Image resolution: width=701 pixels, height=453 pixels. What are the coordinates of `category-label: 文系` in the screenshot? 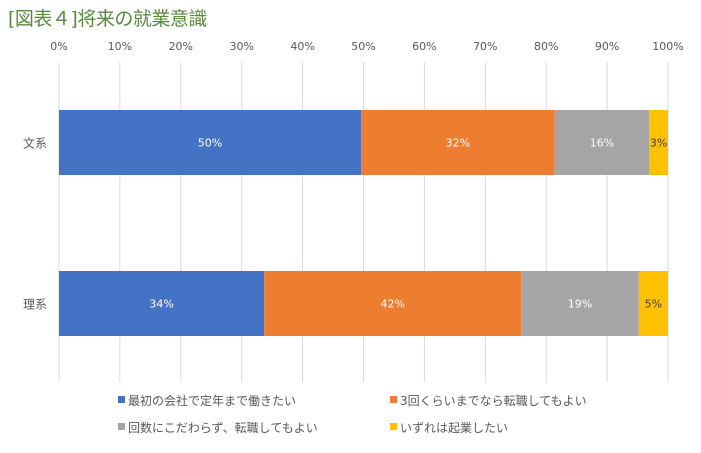 It's located at (35, 143).